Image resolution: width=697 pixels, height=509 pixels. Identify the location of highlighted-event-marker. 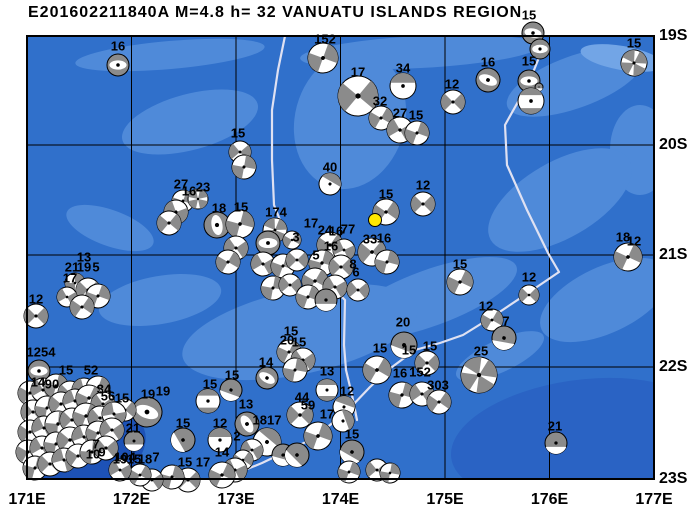
(375, 220).